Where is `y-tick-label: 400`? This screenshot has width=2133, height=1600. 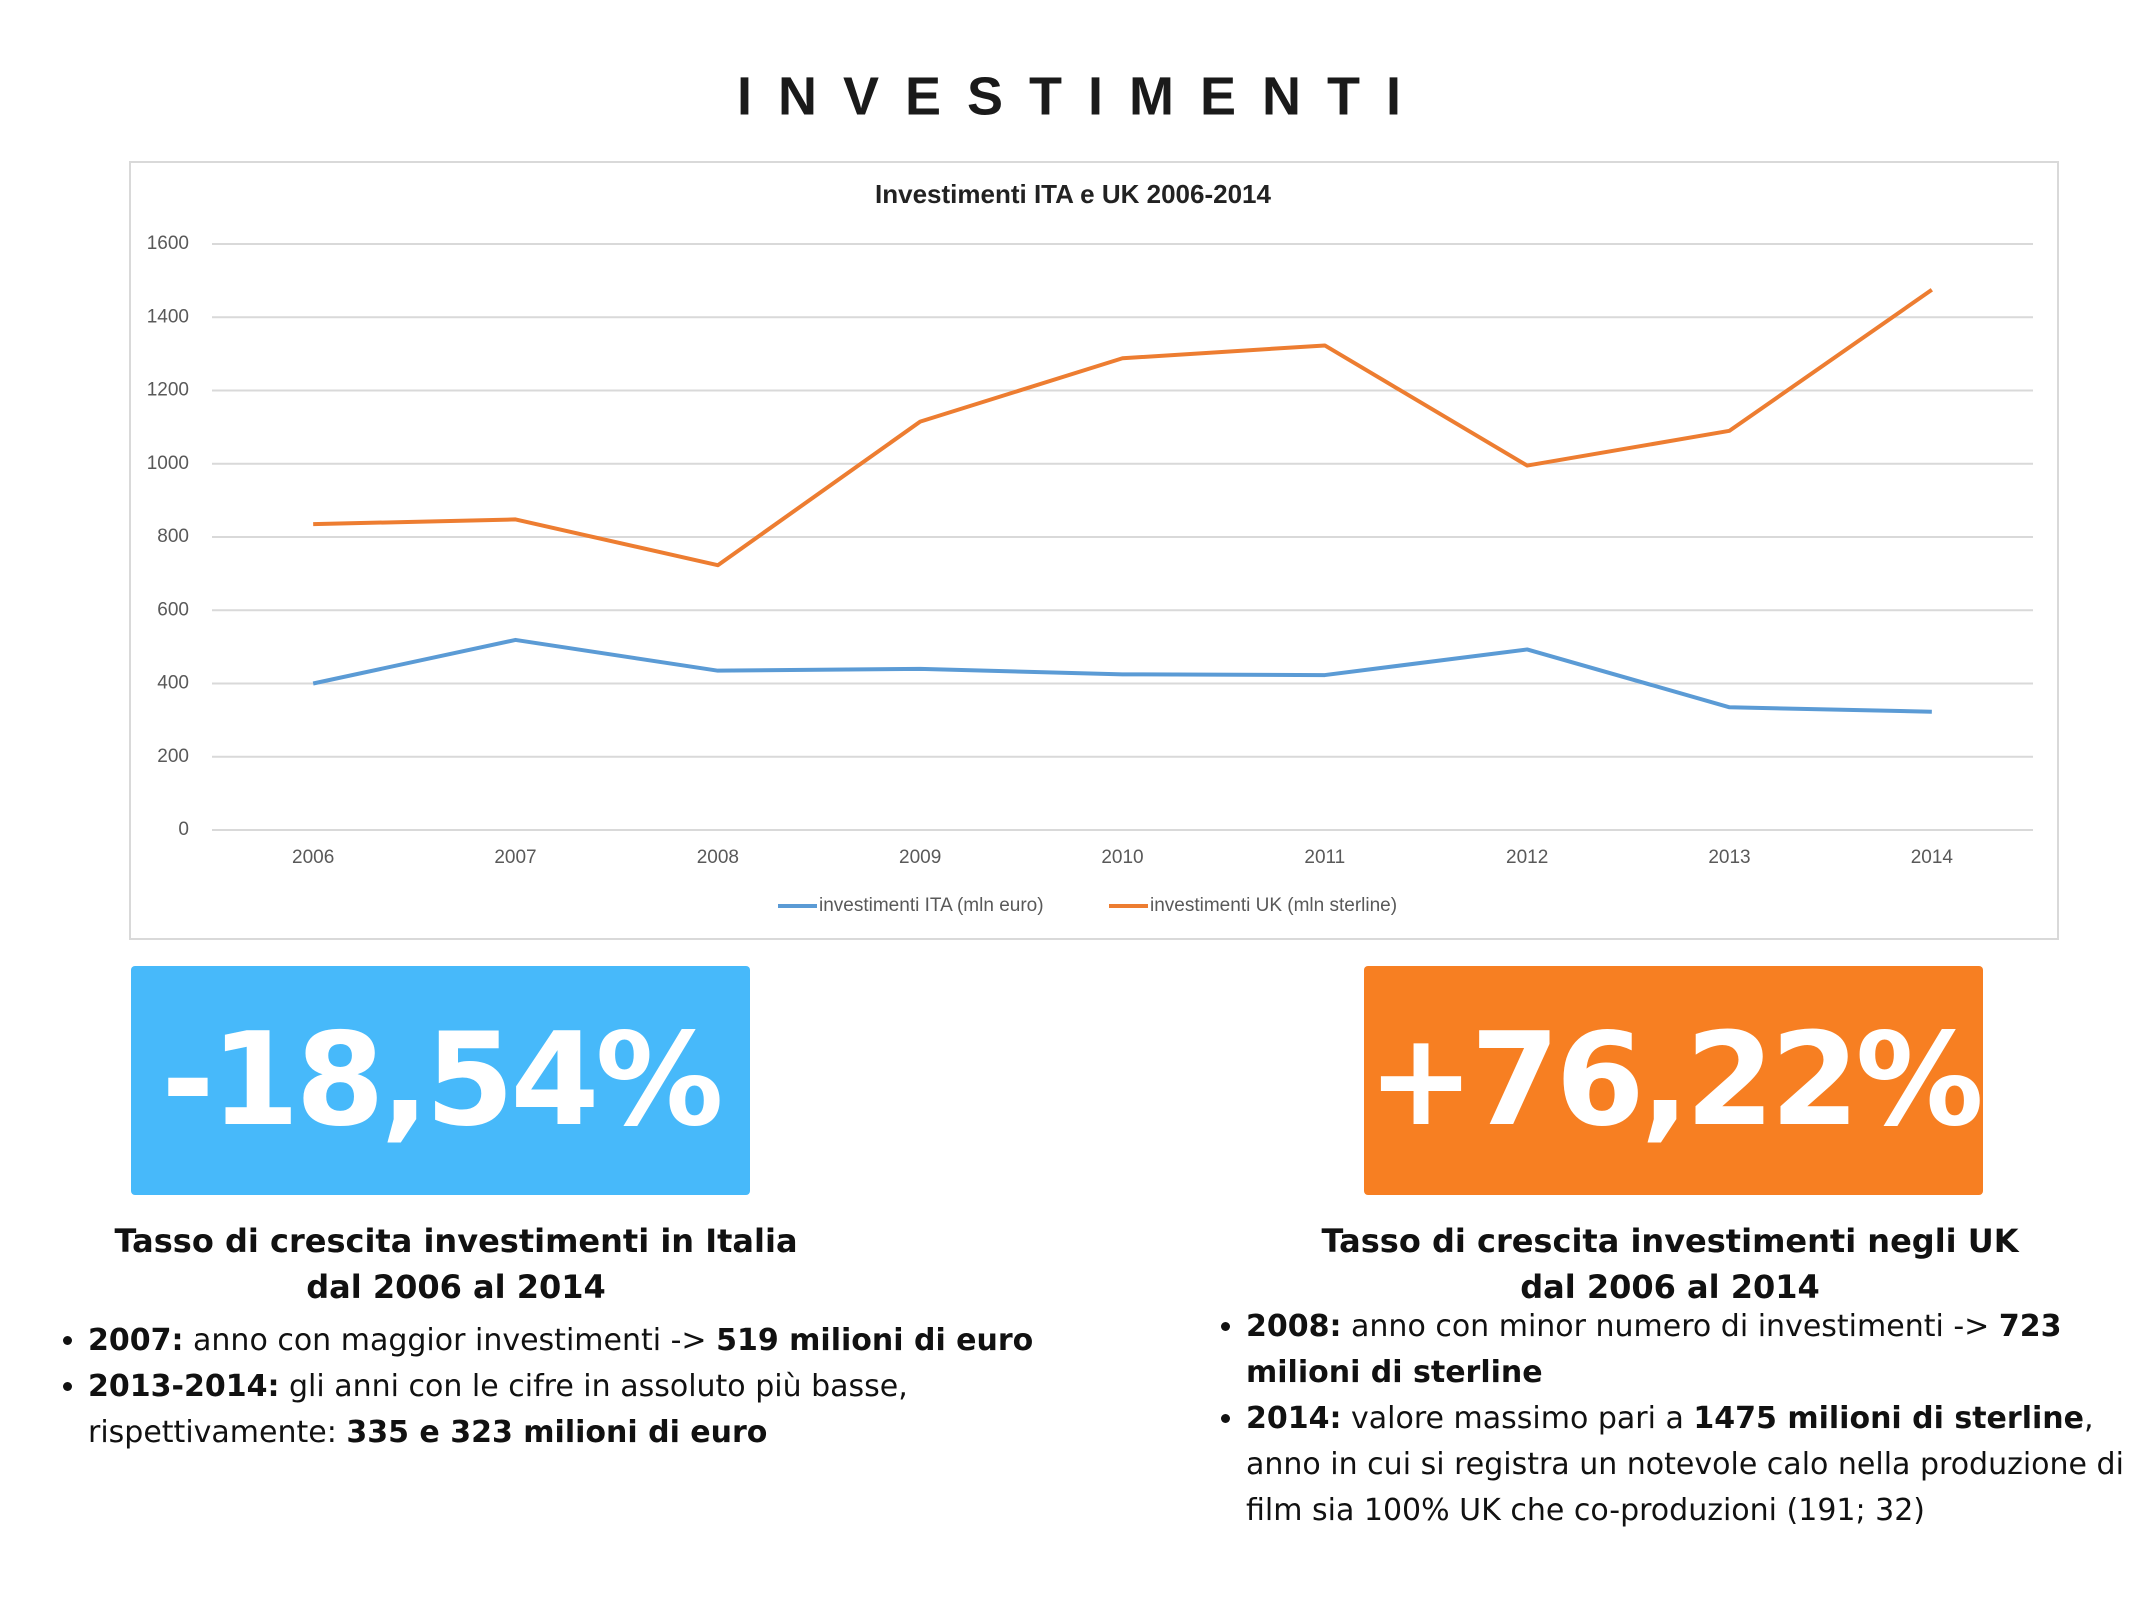
y-tick-label: 400 is located at coordinates (173, 683).